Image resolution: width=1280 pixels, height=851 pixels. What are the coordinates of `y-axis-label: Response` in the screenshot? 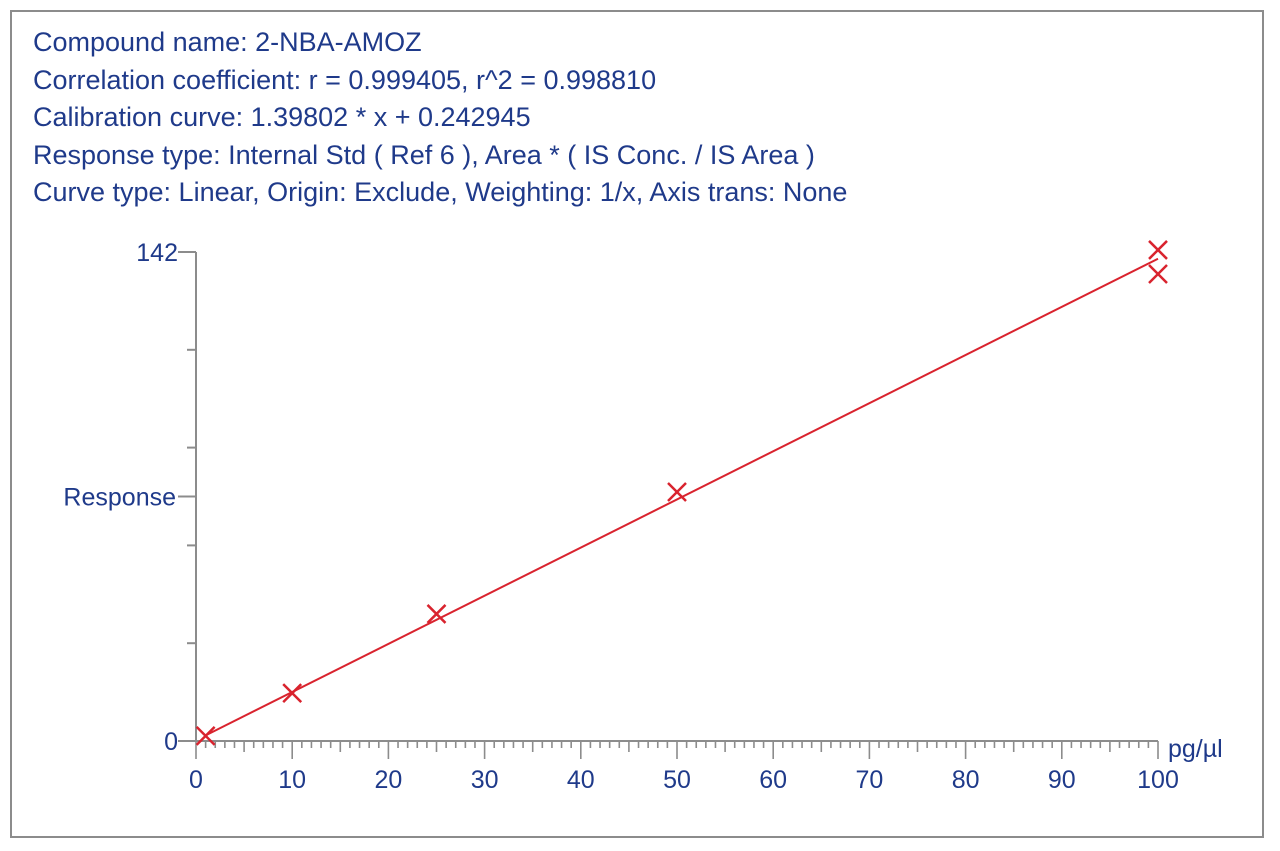 It's located at (119, 498).